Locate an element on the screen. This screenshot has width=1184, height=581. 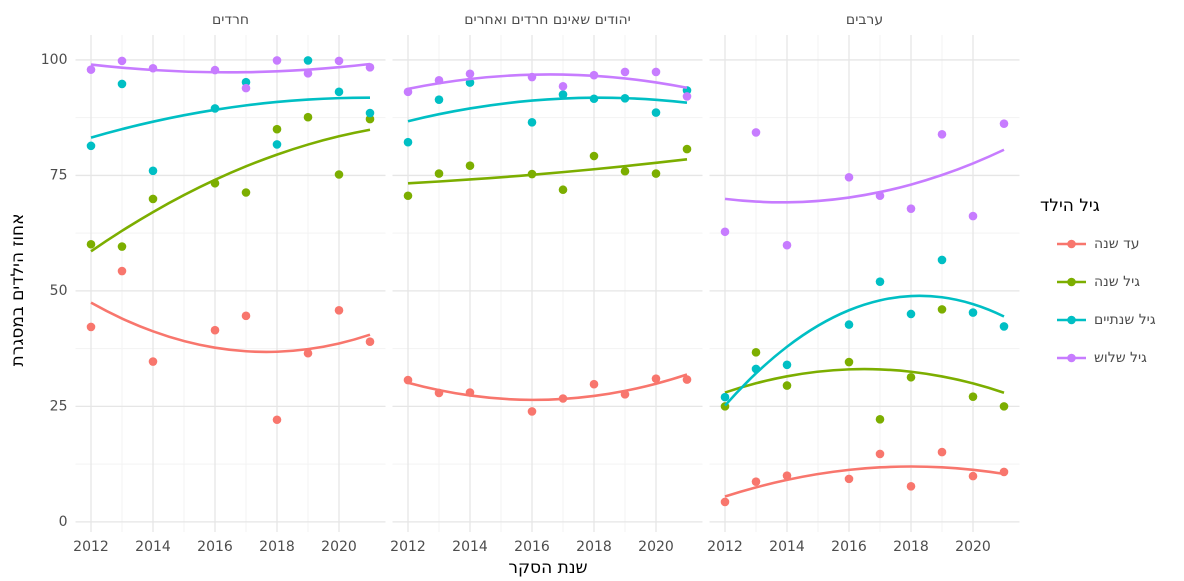
strip-title: ערבים is located at coordinates (864, 20).